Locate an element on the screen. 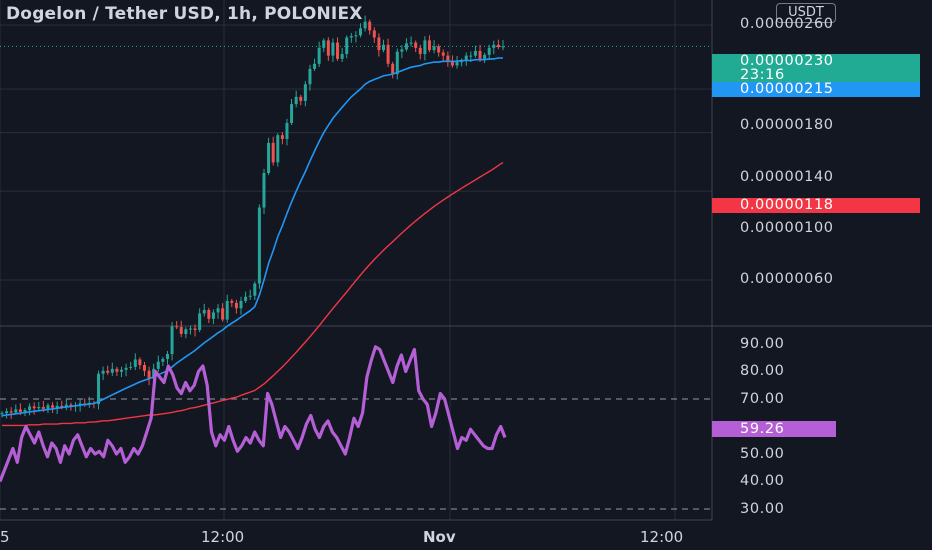 The image size is (932, 550). time-tick-label: Nov is located at coordinates (439, 537).